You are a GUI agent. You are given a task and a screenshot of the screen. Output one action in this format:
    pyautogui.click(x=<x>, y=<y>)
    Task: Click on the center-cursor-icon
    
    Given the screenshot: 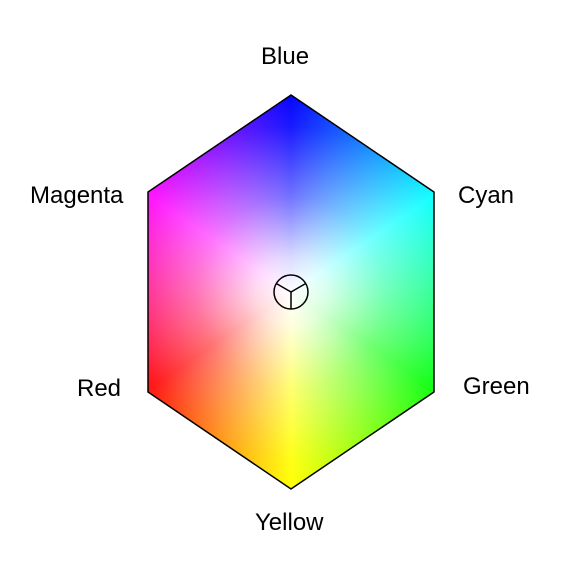 What is the action you would take?
    pyautogui.click(x=291, y=292)
    